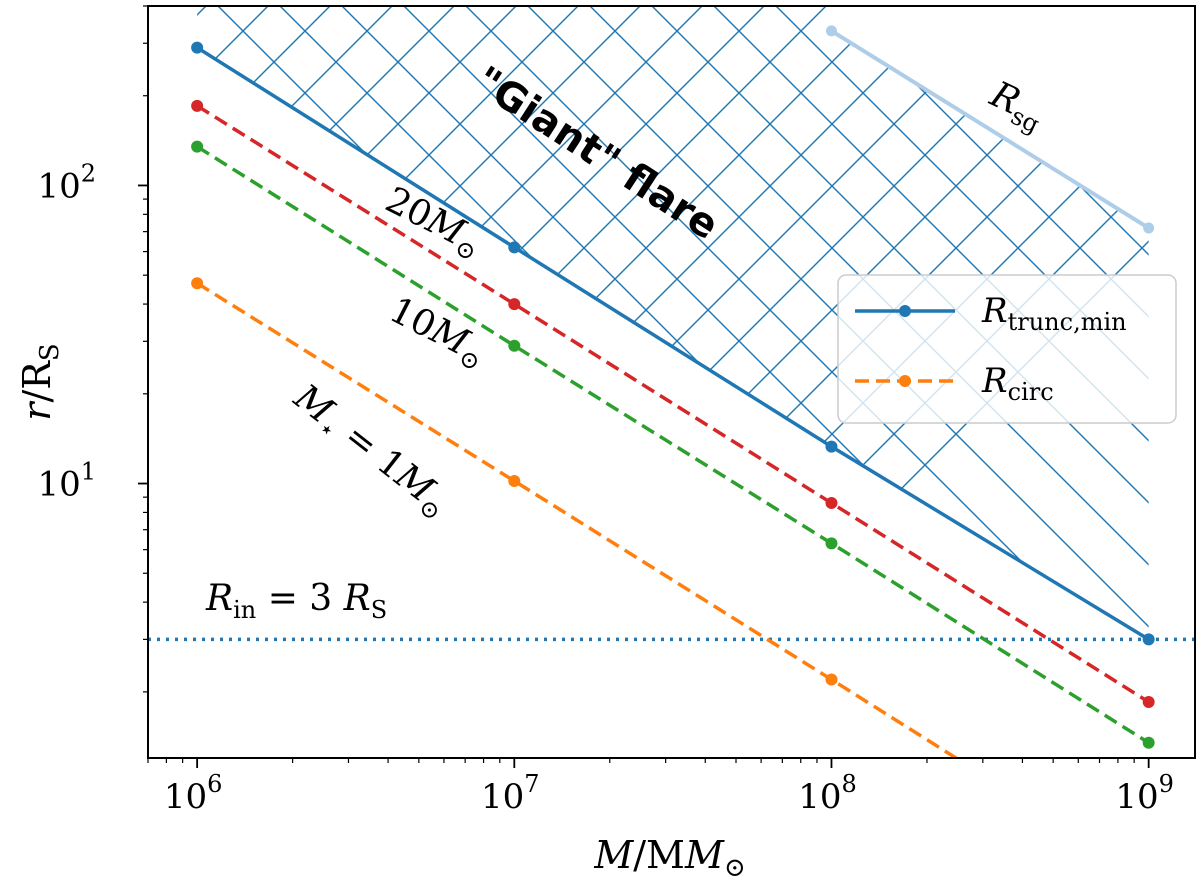 The image size is (1200, 885). Describe the element at coordinates (827, 793) in the screenshot. I see `x-tick-label: 10⁸` at that location.